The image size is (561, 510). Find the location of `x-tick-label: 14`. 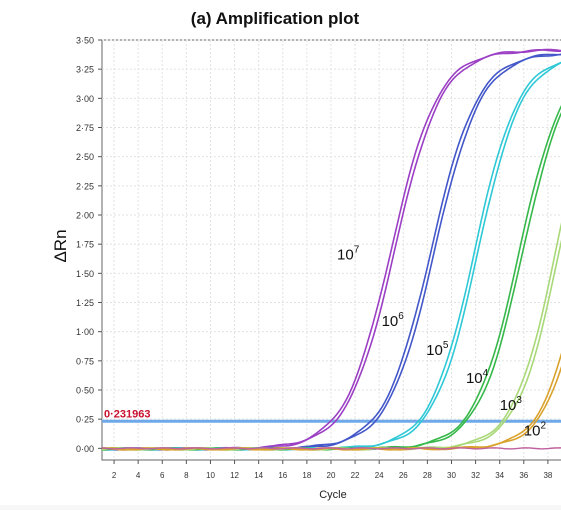

x-tick-label: 14 is located at coordinates (258, 475).